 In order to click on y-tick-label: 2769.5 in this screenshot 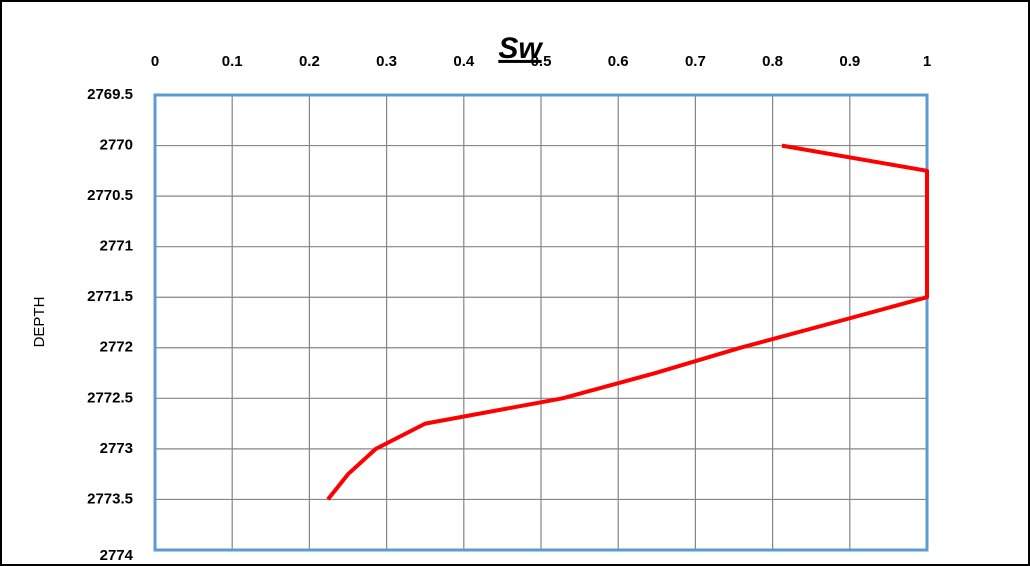, I will do `click(110, 94)`.